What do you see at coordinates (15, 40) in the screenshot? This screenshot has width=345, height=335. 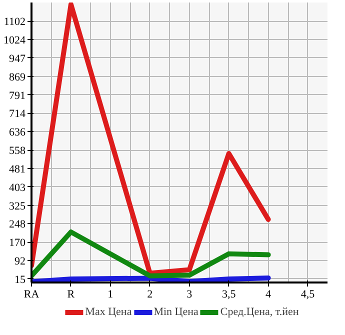 I see `y-tick-label: 1024` at bounding box center [15, 40].